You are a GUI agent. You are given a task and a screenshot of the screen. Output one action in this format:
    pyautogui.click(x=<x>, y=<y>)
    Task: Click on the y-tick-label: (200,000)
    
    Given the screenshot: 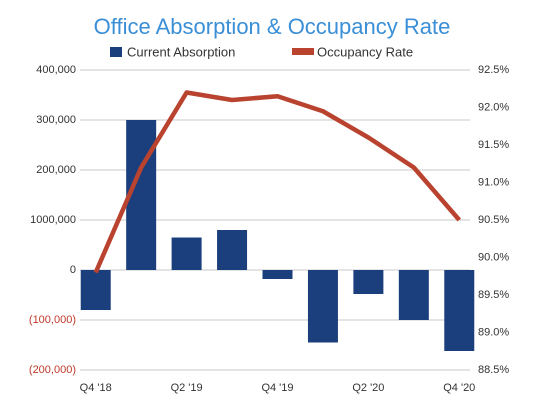 What is the action you would take?
    pyautogui.click(x=52, y=370)
    